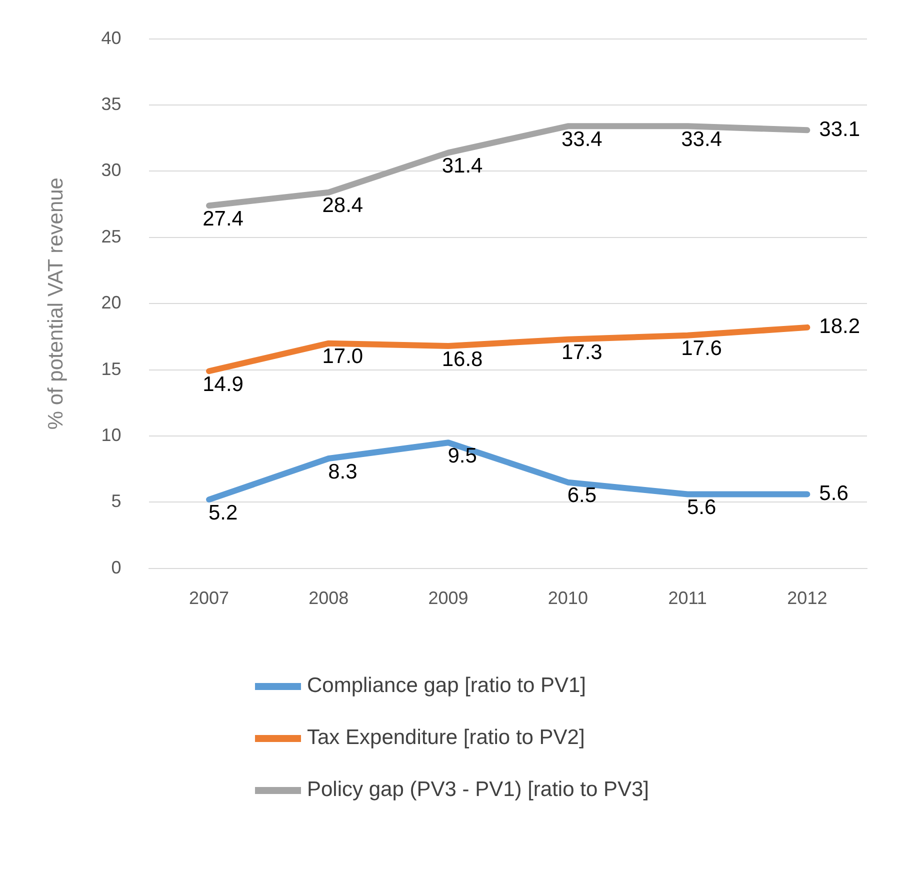 The height and width of the screenshot is (894, 897). I want to click on legend-label: Tax Expenditure [ratio to PV2], so click(446, 738).